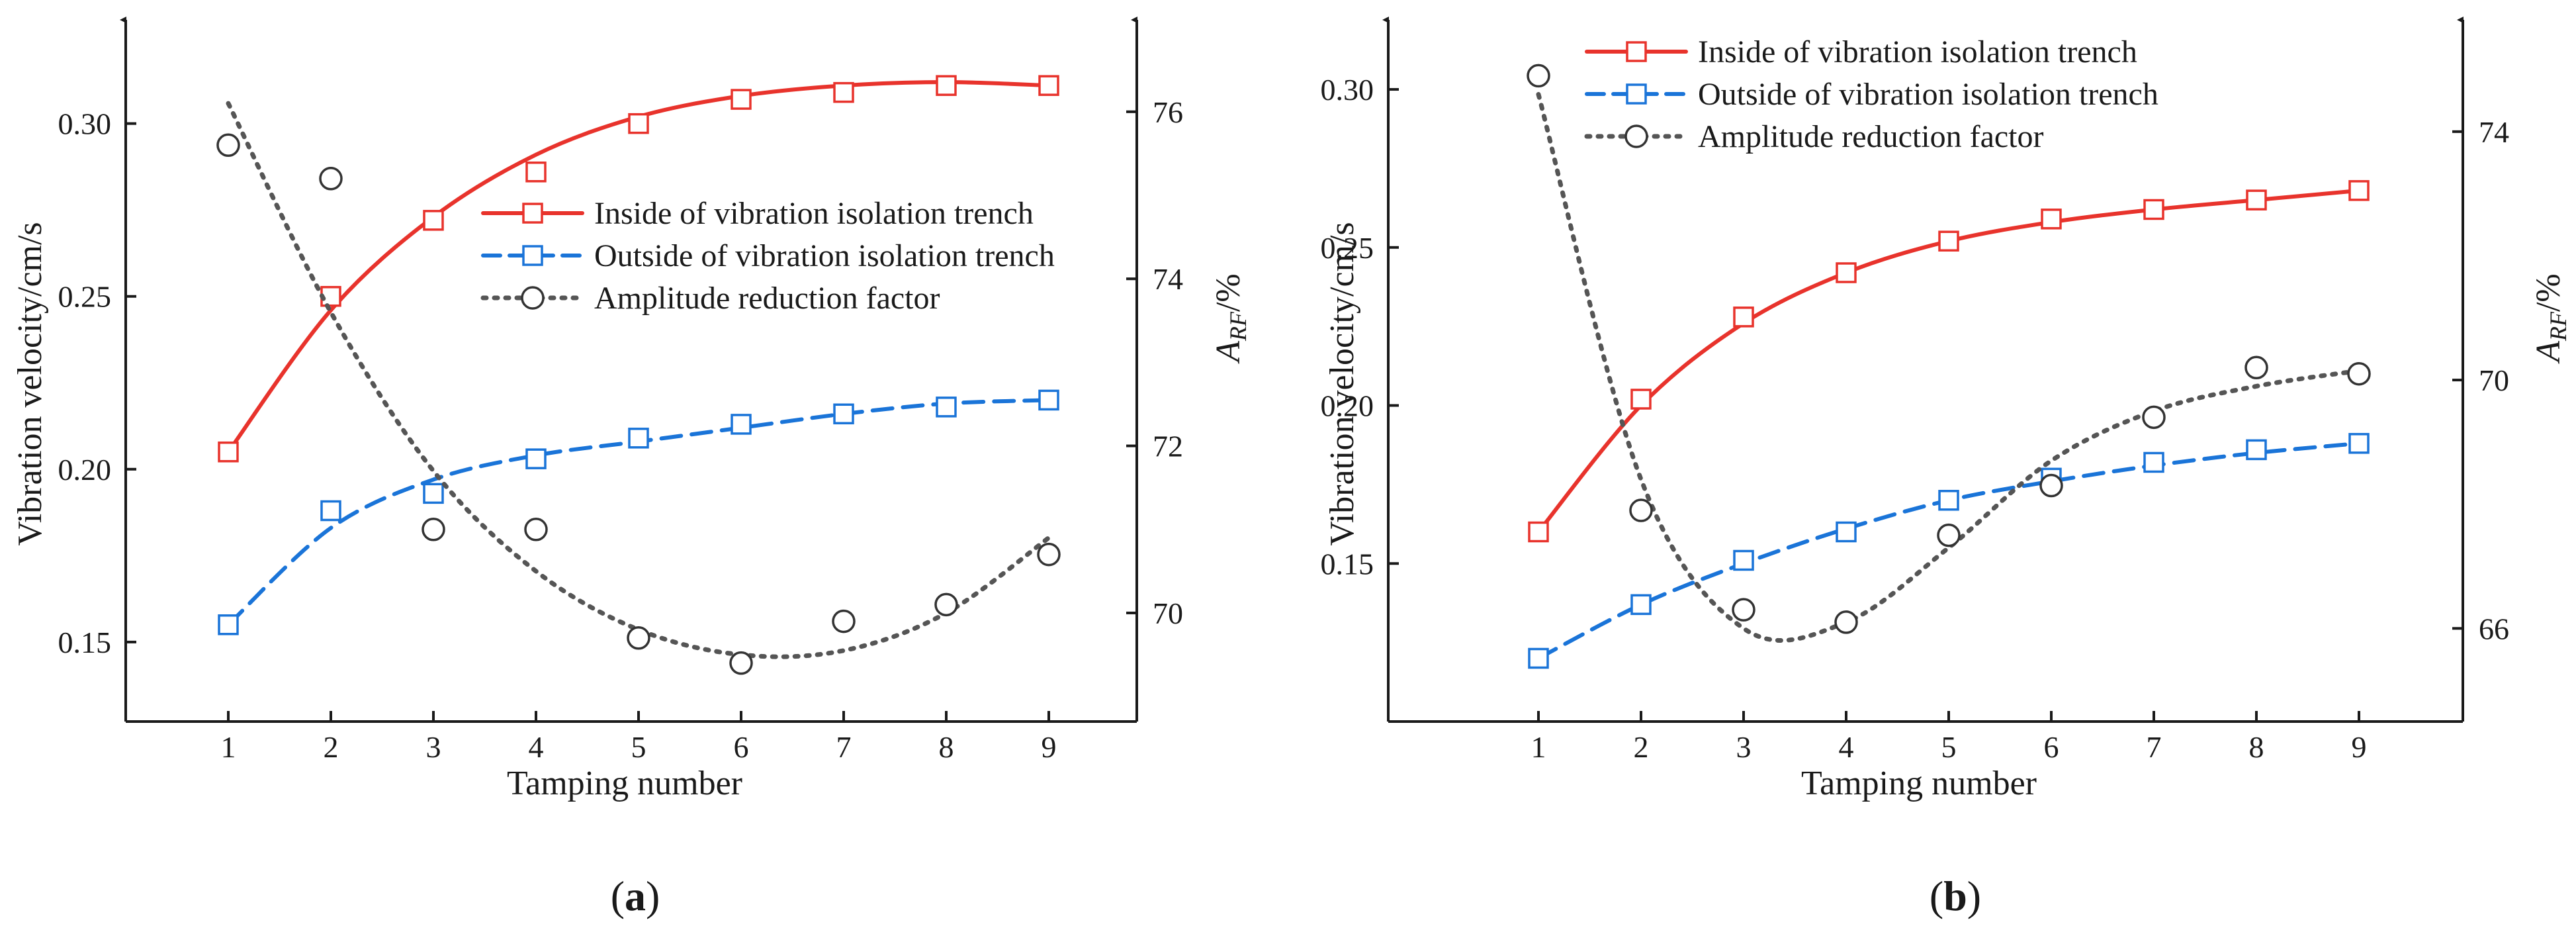 The height and width of the screenshot is (938, 2576). What do you see at coordinates (85, 124) in the screenshot?
I see `y-tick-label: 0.30` at bounding box center [85, 124].